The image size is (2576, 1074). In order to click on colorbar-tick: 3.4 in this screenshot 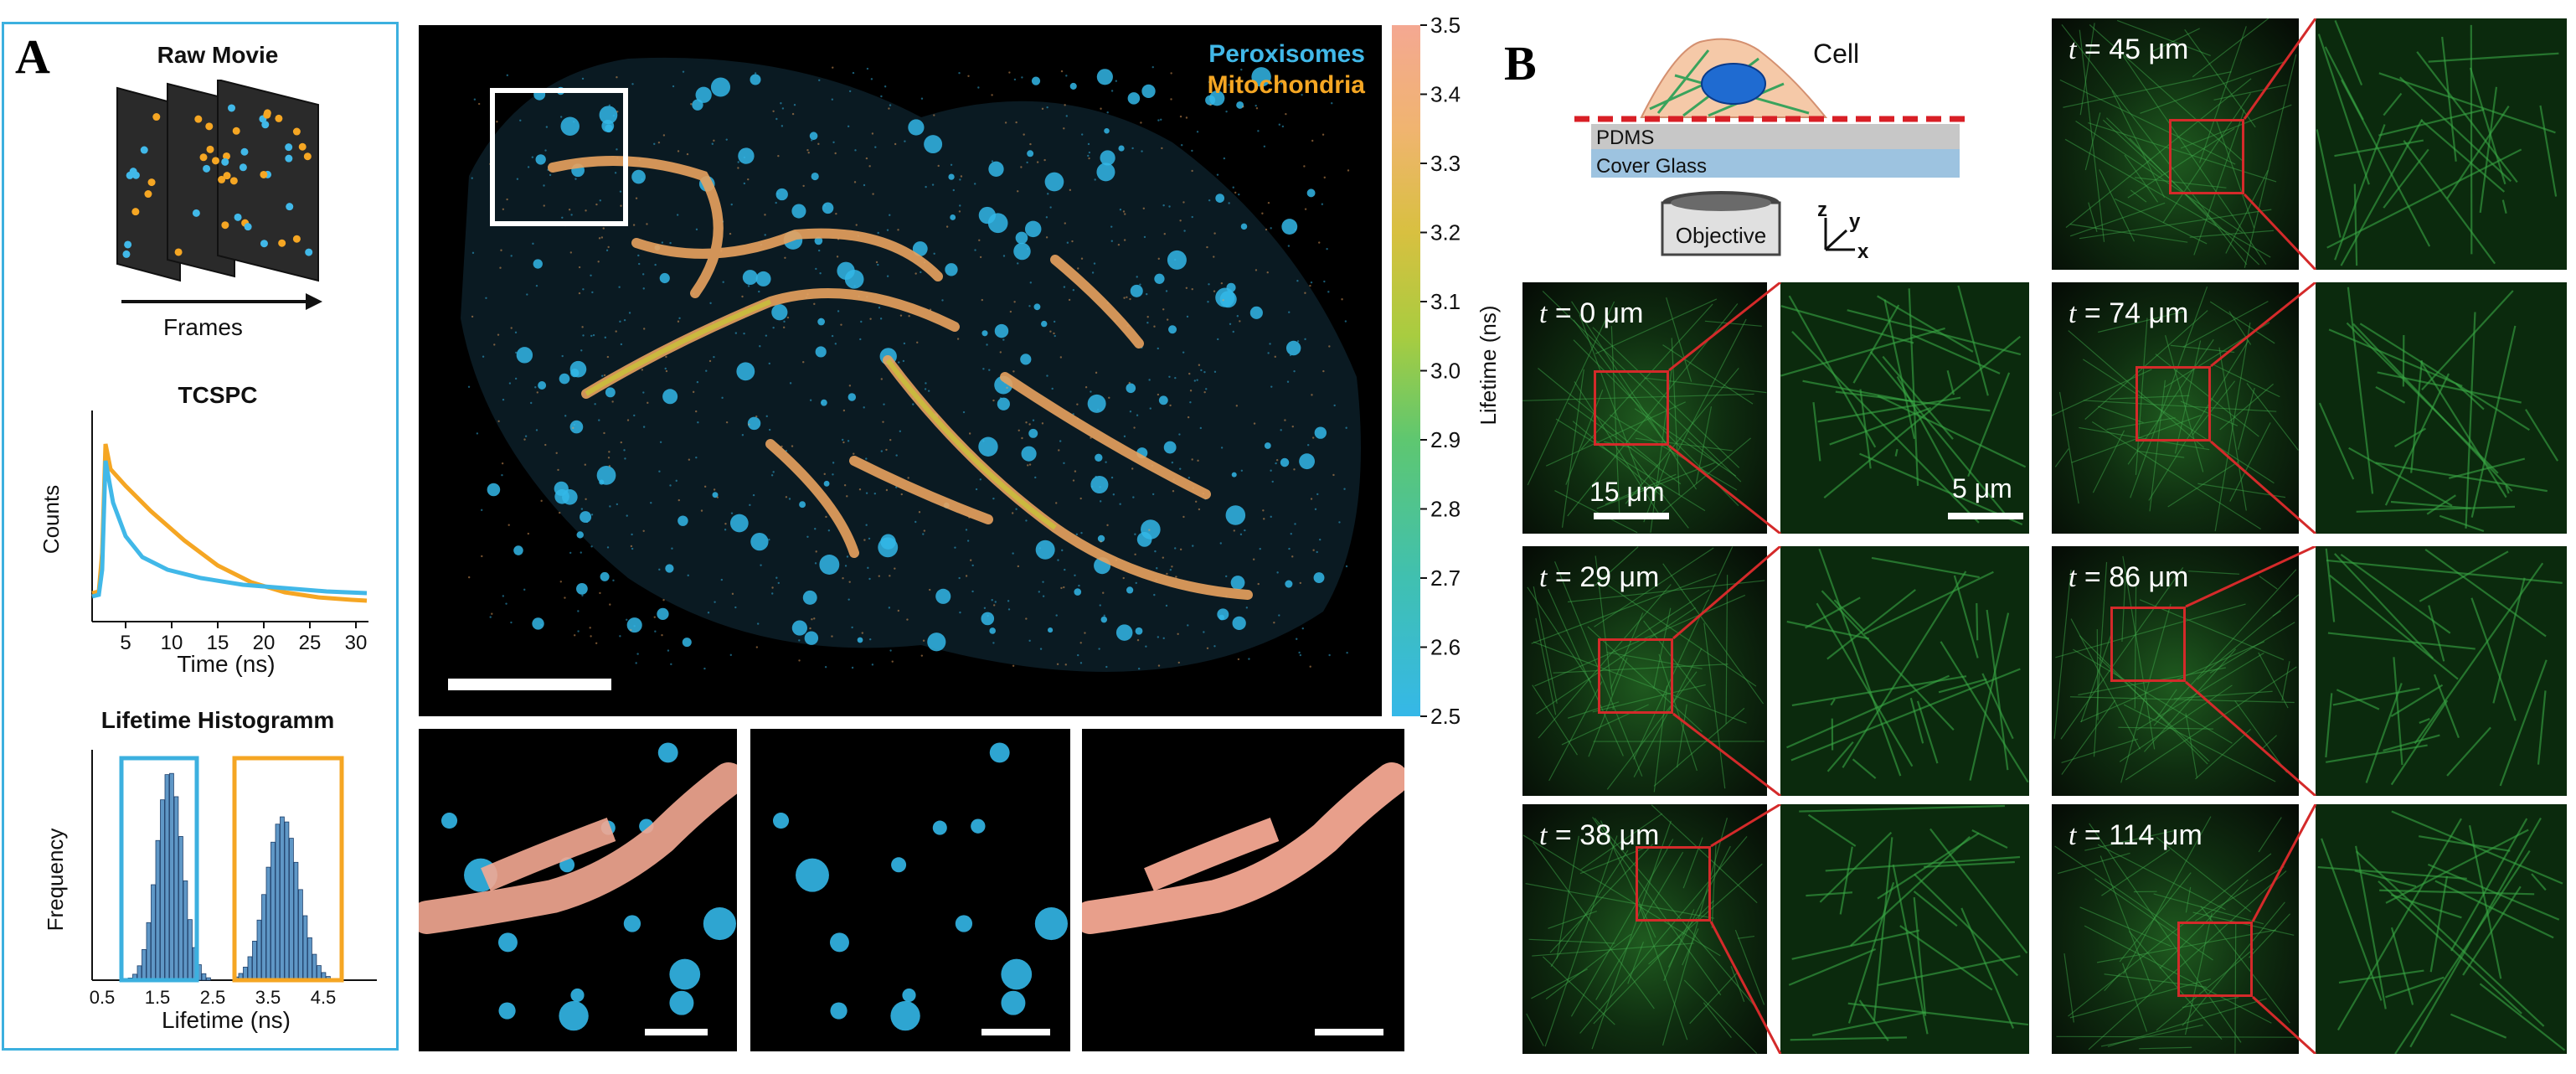, I will do `click(1445, 94)`.